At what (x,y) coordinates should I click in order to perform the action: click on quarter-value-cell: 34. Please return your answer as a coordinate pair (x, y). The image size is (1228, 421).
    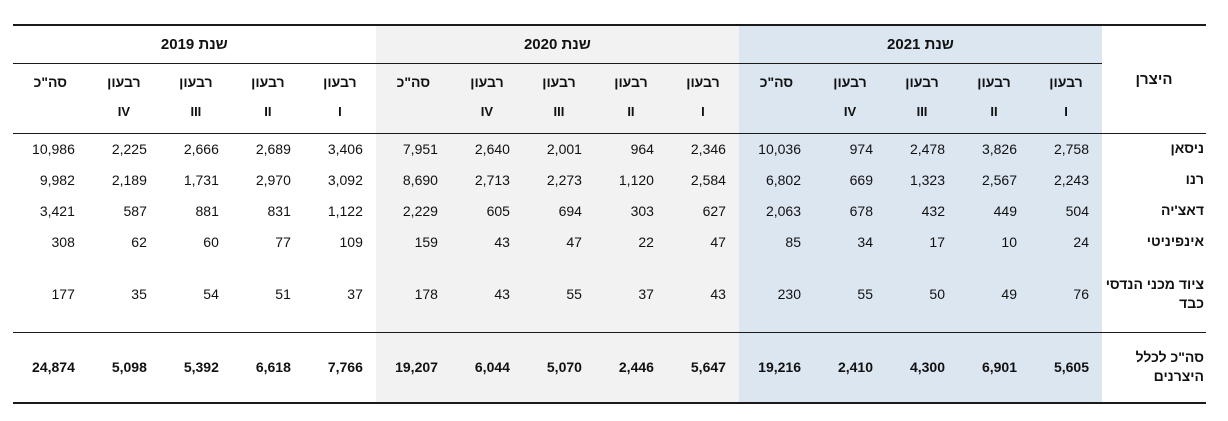
    Looking at the image, I should click on (850, 241).